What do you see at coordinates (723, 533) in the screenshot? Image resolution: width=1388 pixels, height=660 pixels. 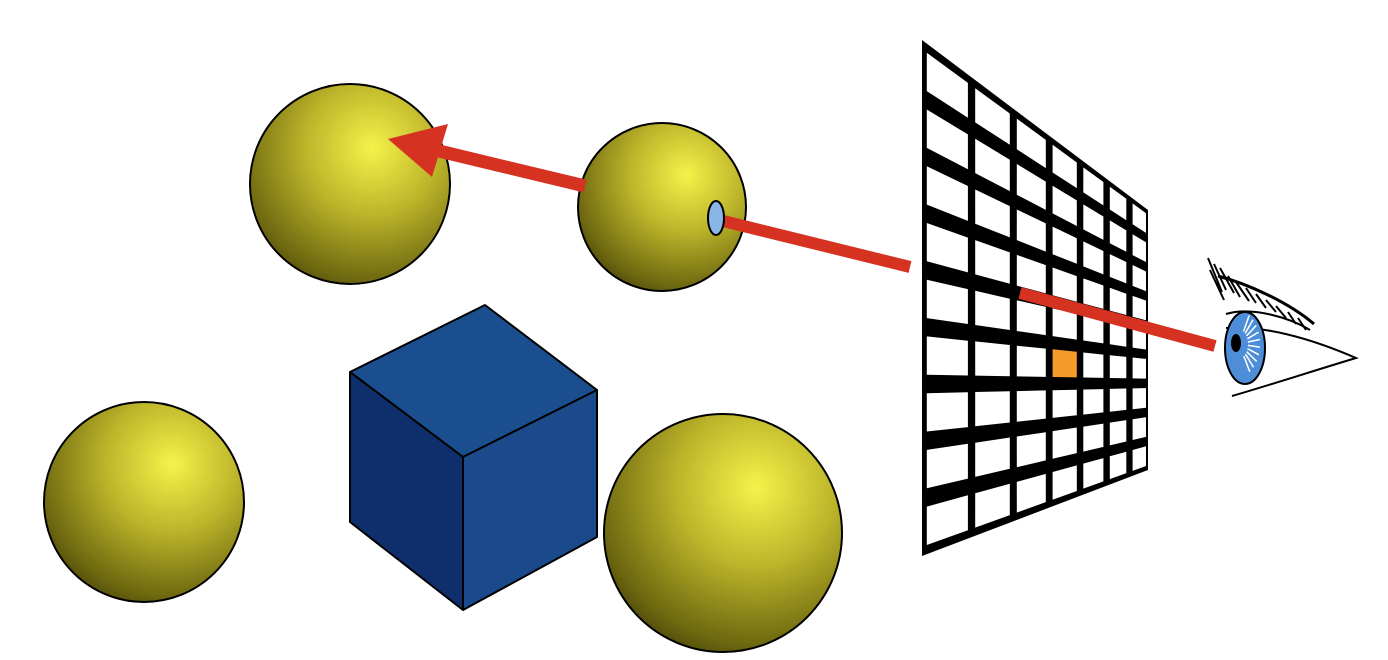 I see `sphere-bottom-right` at bounding box center [723, 533].